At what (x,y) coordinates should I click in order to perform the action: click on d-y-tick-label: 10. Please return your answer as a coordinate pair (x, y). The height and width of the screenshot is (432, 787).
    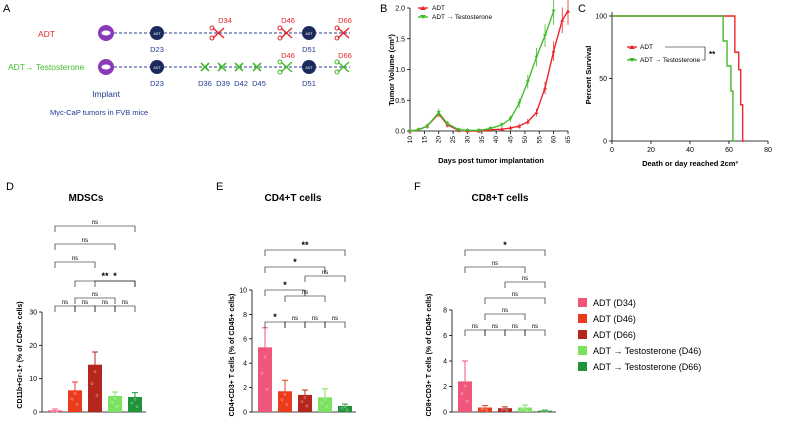
    Looking at the image, I should click on (33, 379).